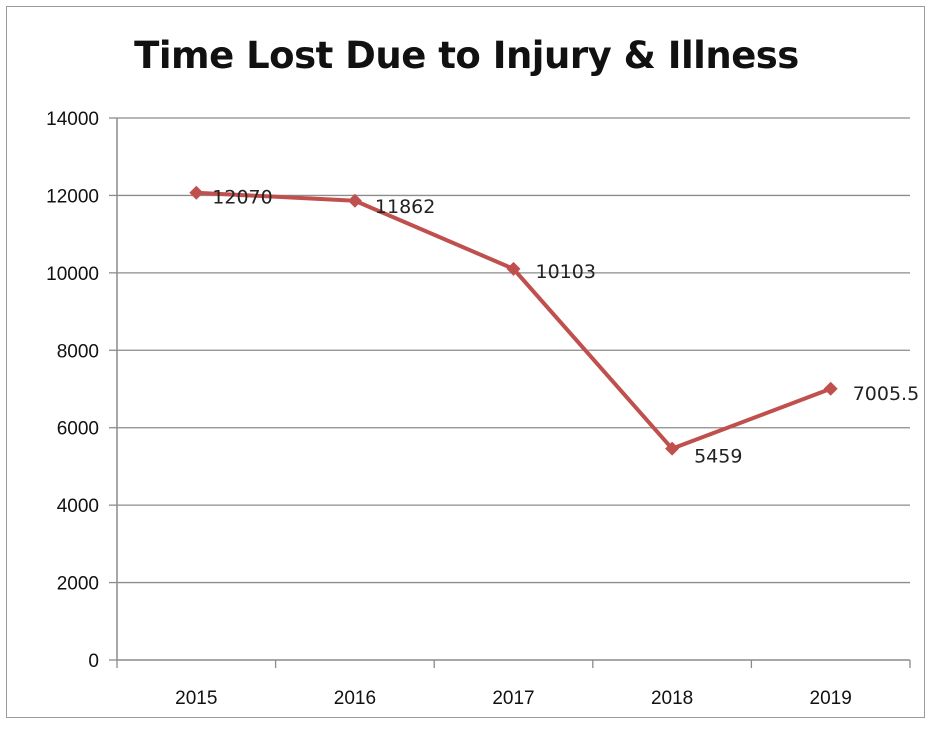 This screenshot has height=729, width=933. Describe the element at coordinates (72, 119) in the screenshot. I see `y-tick-label: 14000` at that location.